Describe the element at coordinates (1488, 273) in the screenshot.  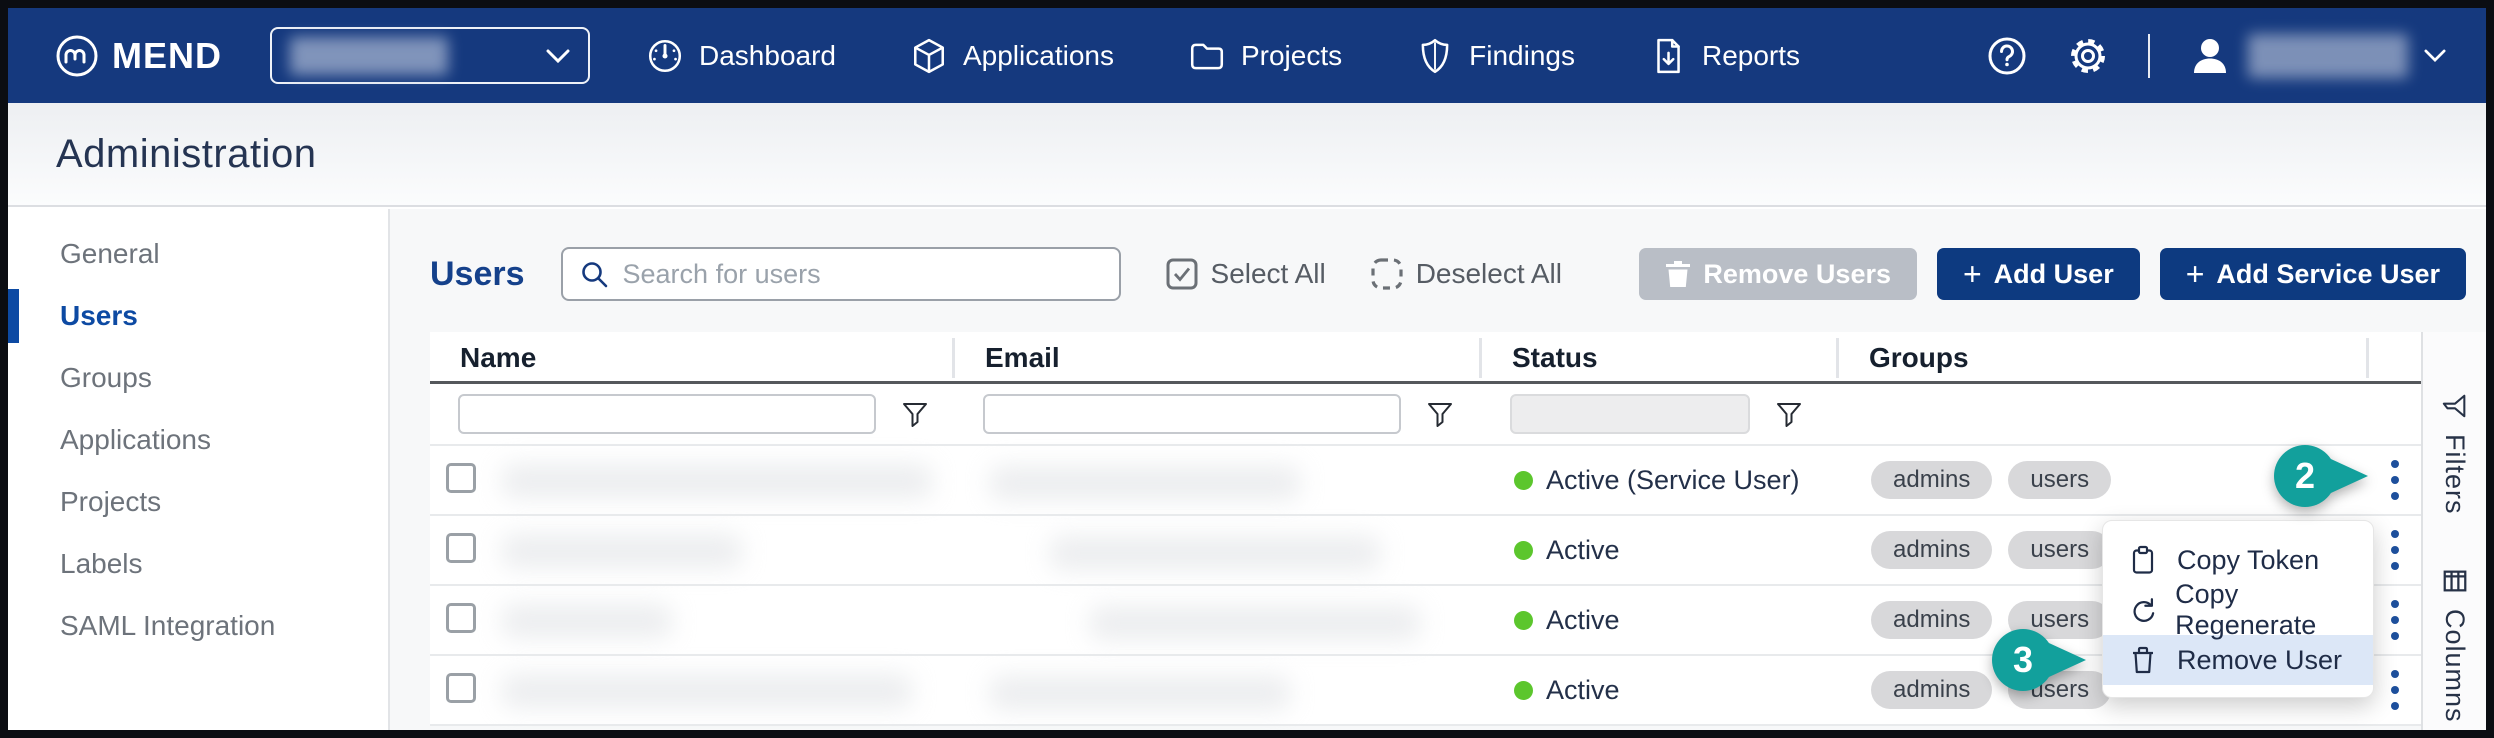
I see `deselect-all-label: Deselect All` at that location.